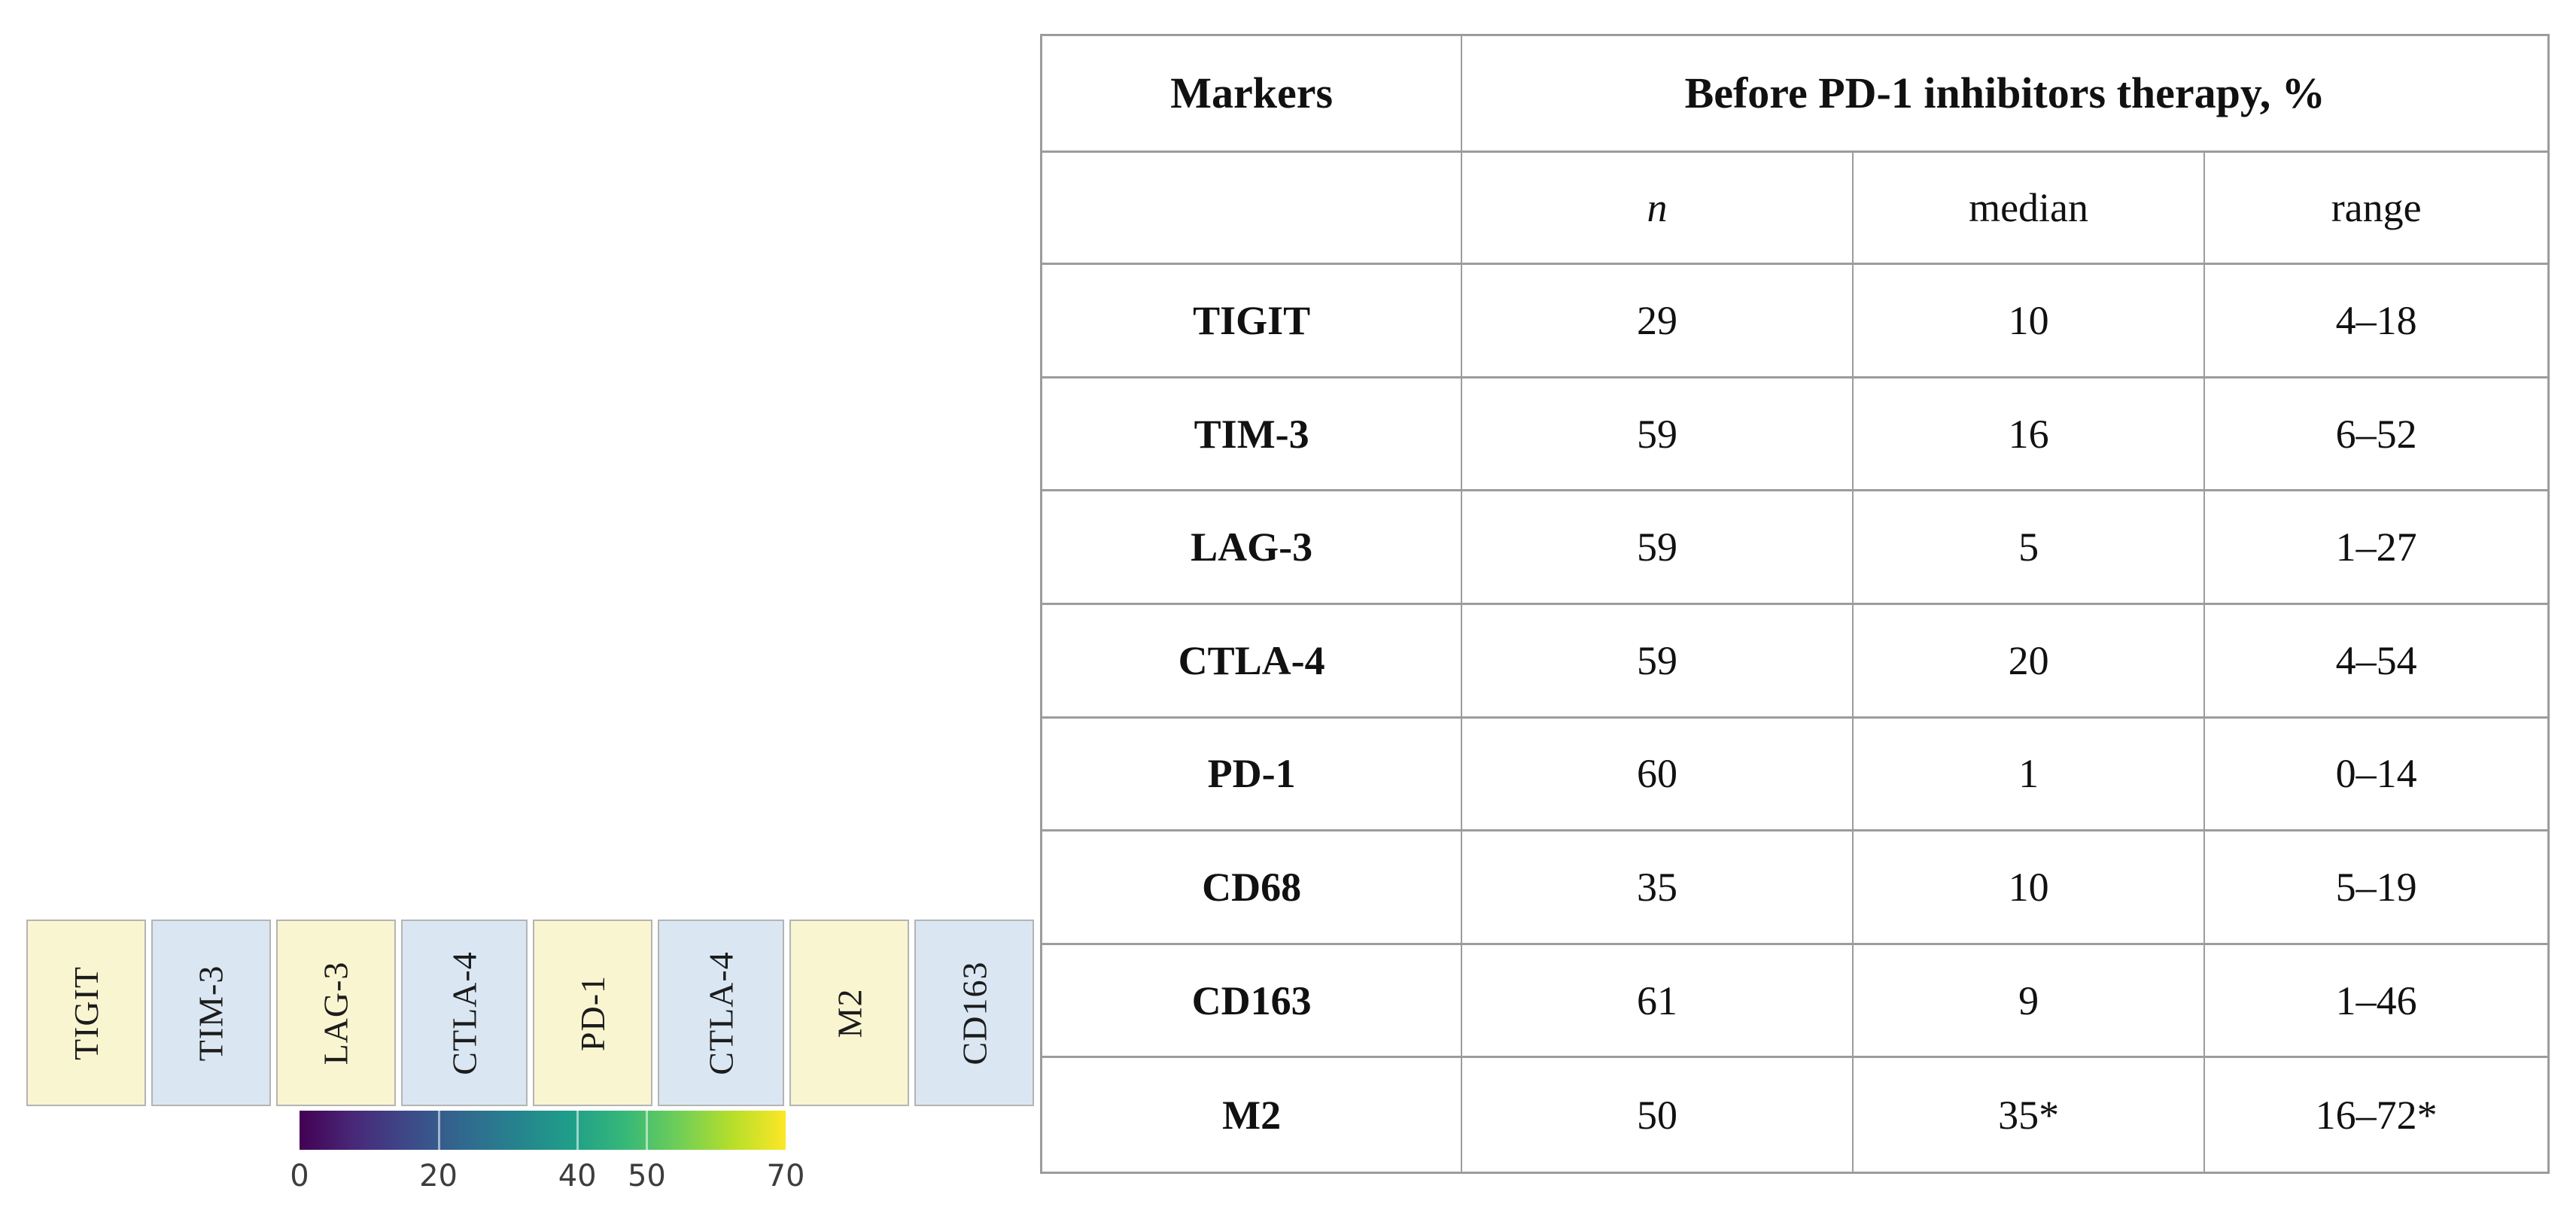 The image size is (2576, 1213). What do you see at coordinates (2030, 1115) in the screenshot?
I see `table-median-m2: 35*` at bounding box center [2030, 1115].